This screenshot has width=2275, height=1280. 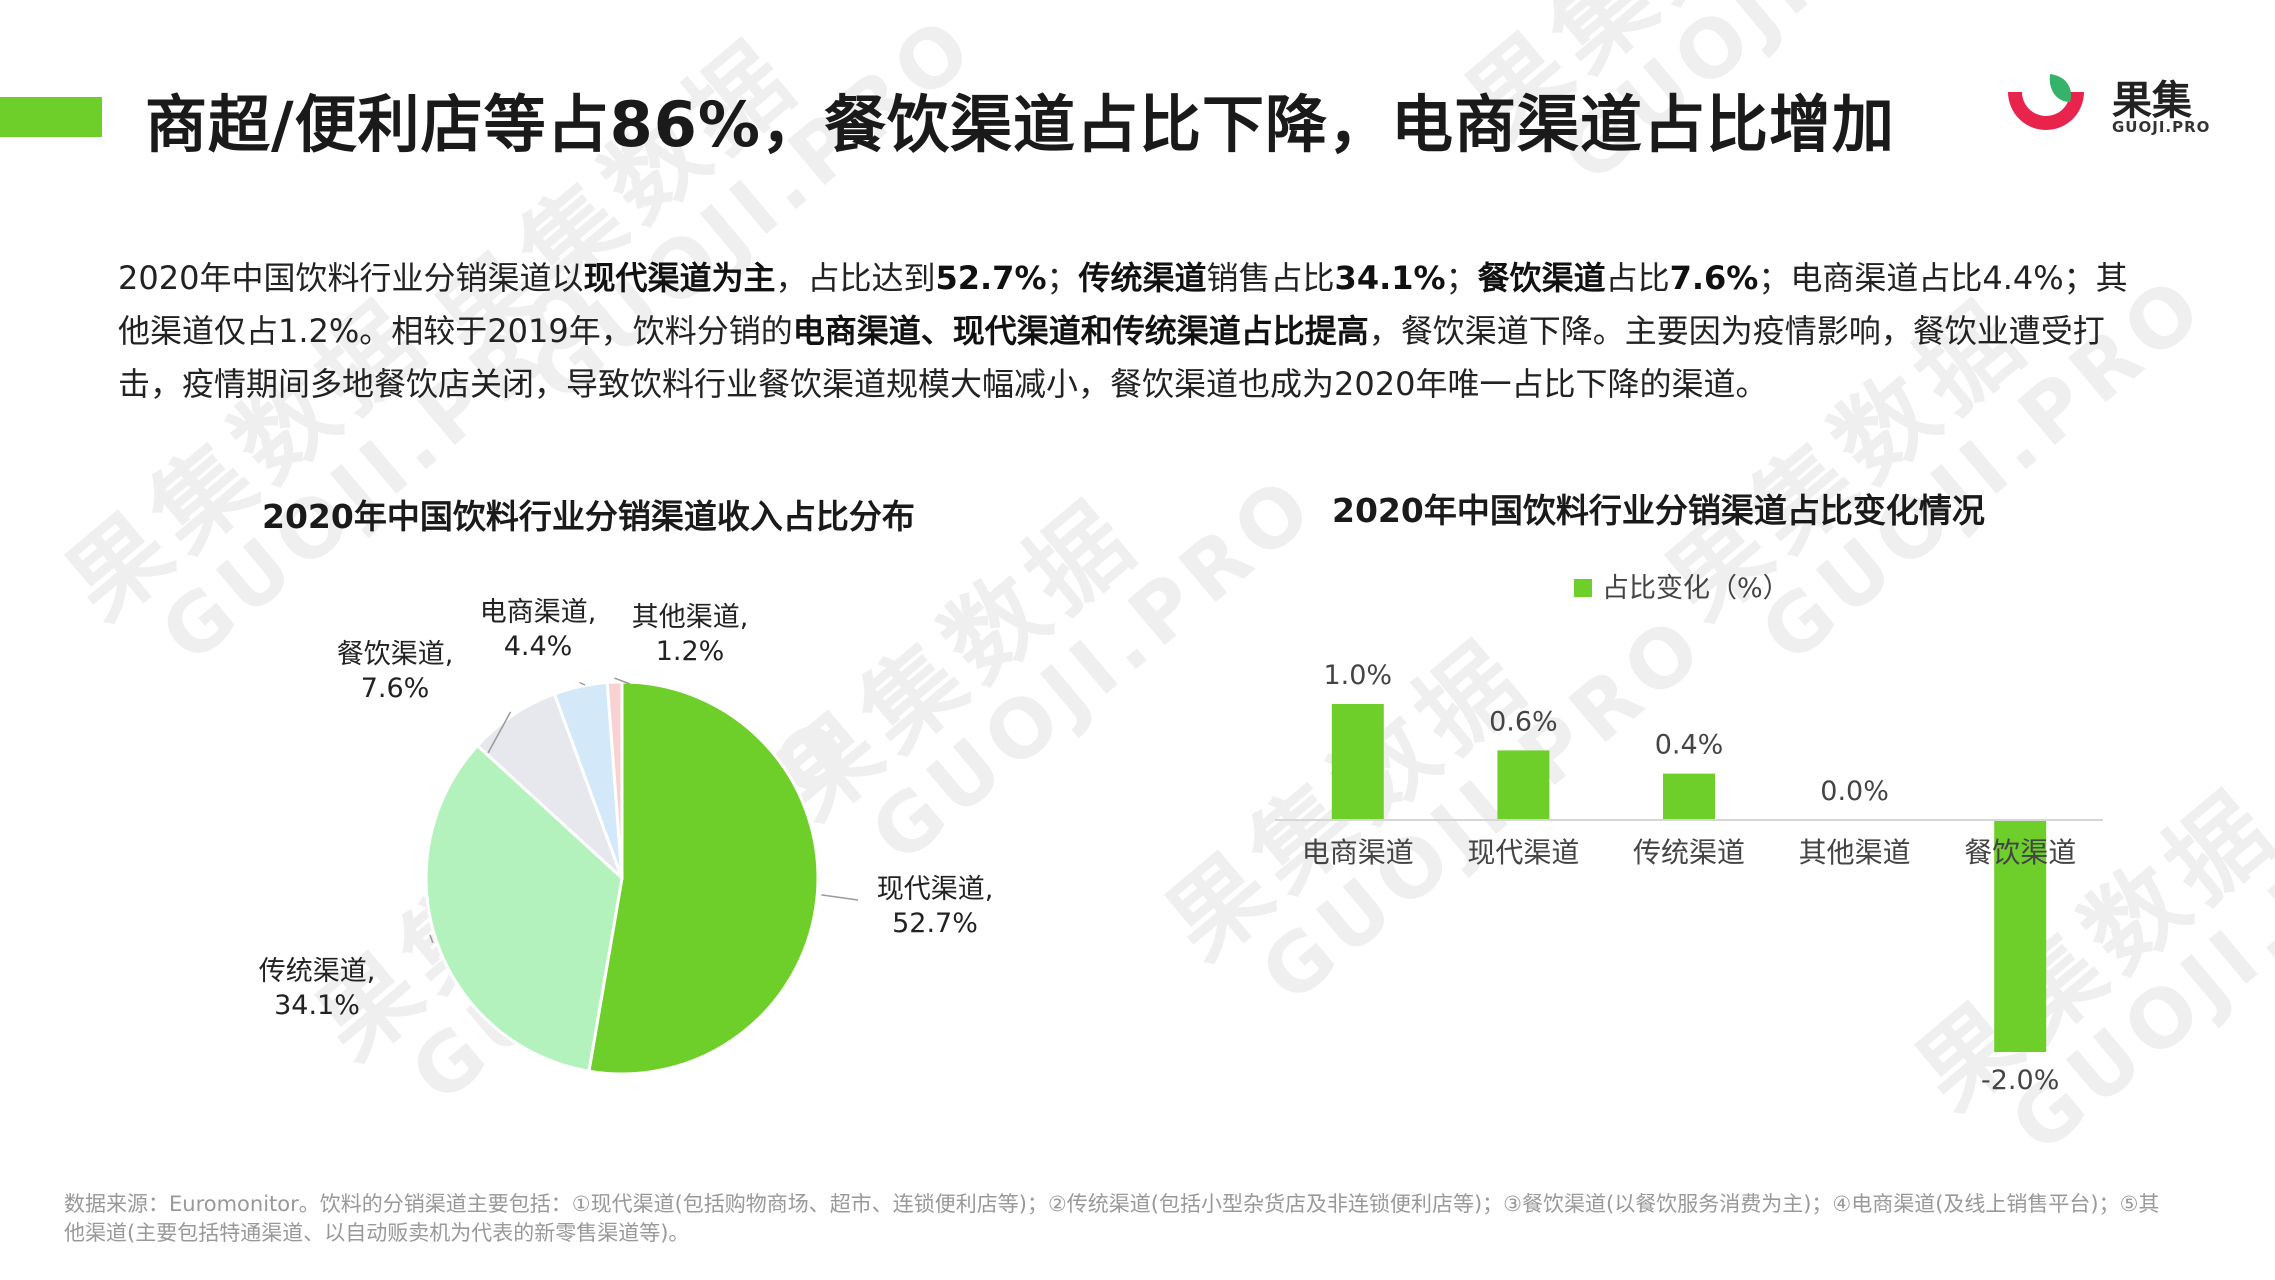 What do you see at coordinates (1270, 278) in the screenshot?
I see `summary-text: 销售占比` at bounding box center [1270, 278].